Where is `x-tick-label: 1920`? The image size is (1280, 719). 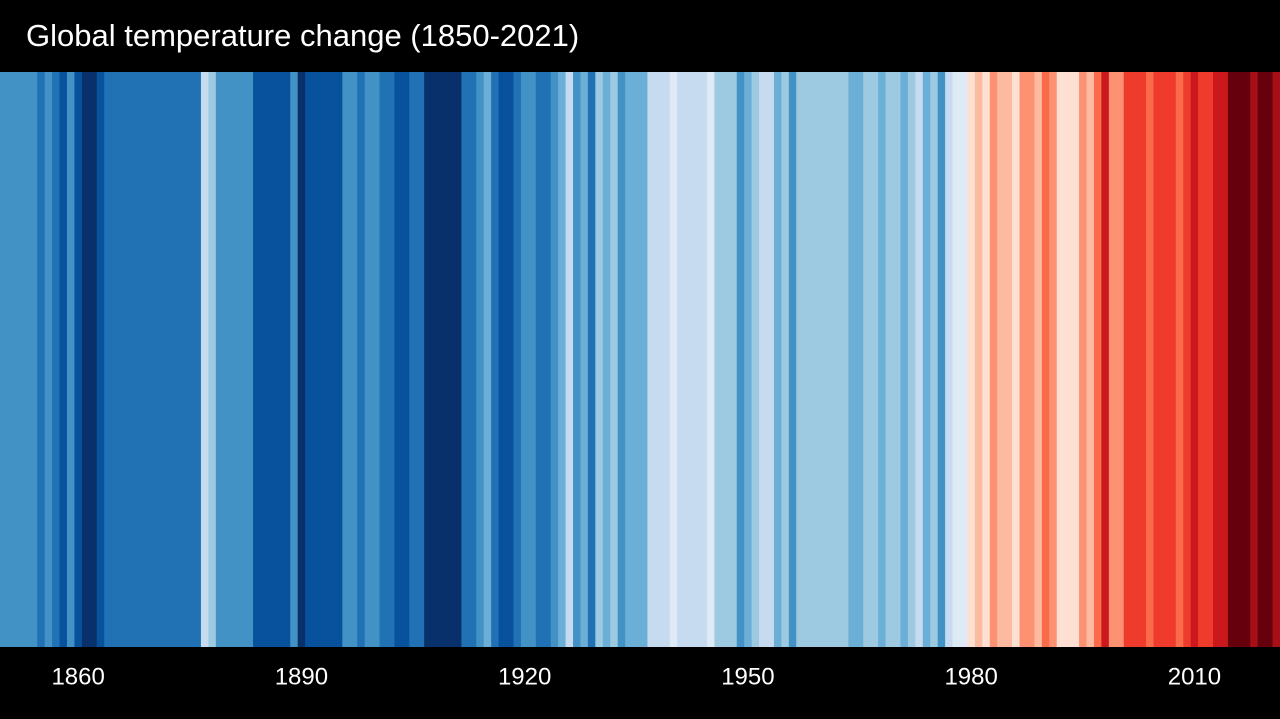 x-tick-label: 1920 is located at coordinates (524, 676).